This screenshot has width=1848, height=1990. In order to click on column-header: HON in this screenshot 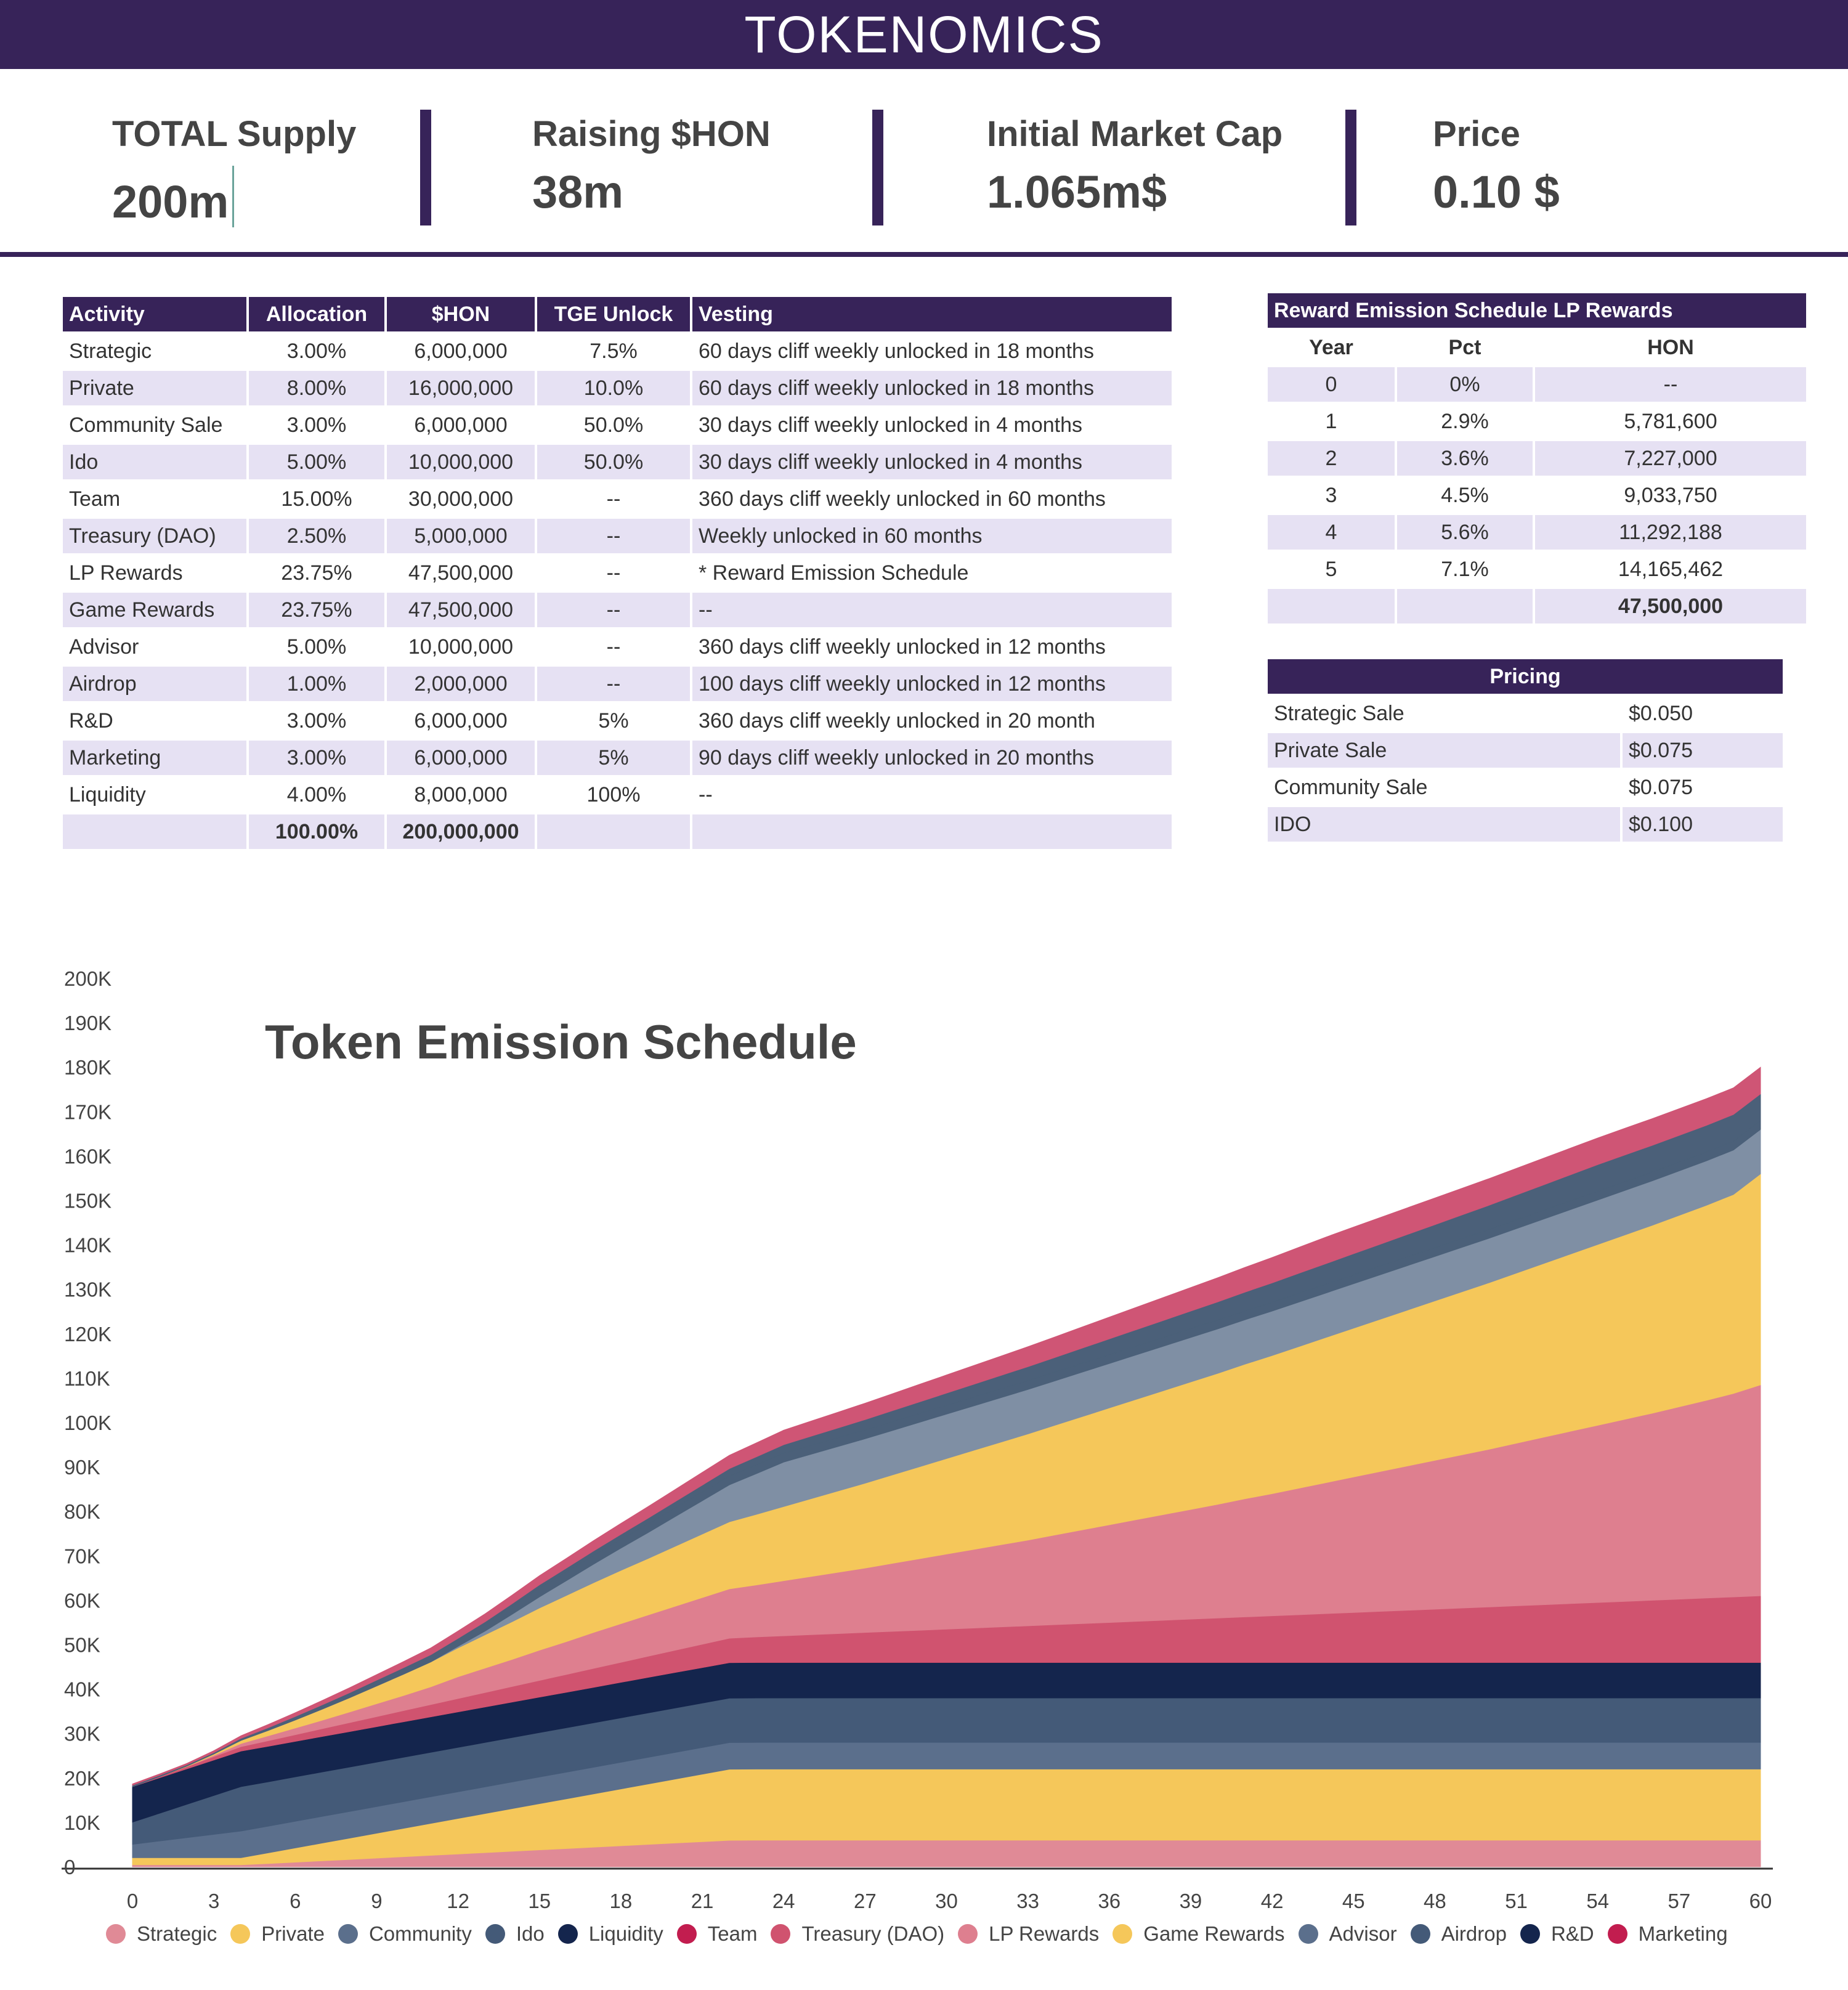, I will do `click(1670, 349)`.